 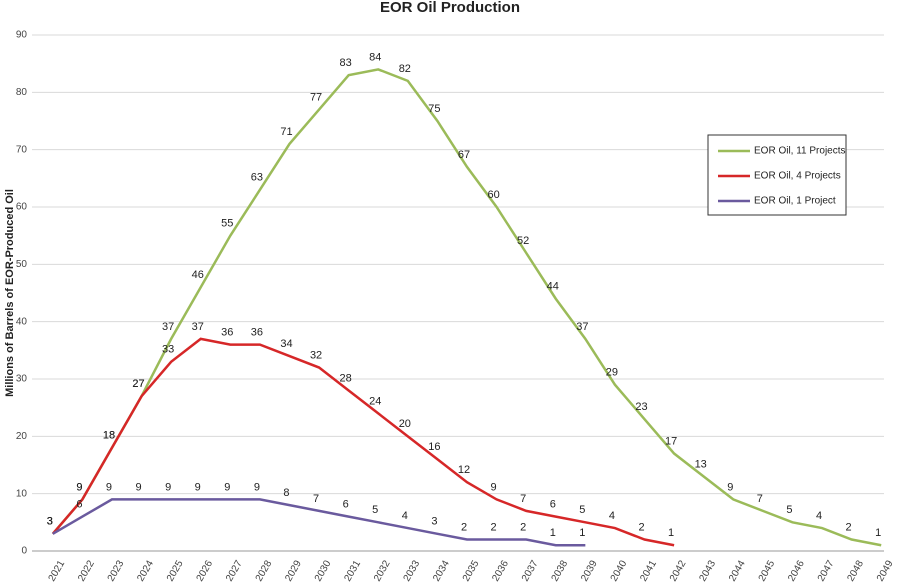 What do you see at coordinates (22, 92) in the screenshot?
I see `y-tick-label: 80` at bounding box center [22, 92].